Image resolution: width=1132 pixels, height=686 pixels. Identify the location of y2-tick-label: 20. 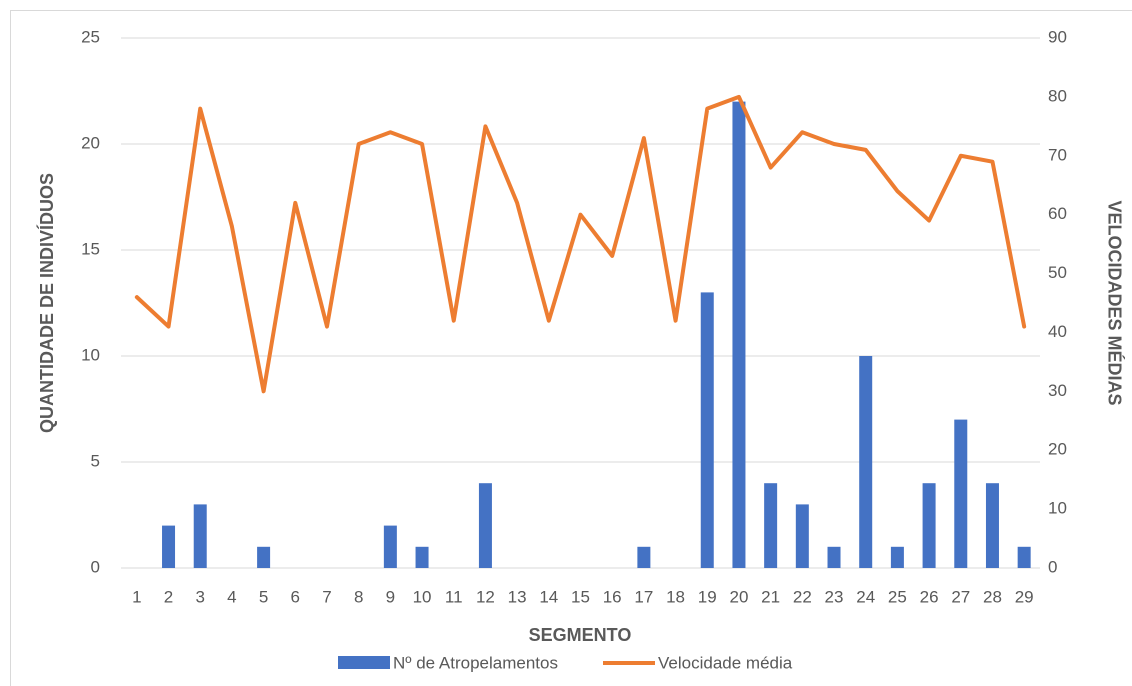
(1057, 449).